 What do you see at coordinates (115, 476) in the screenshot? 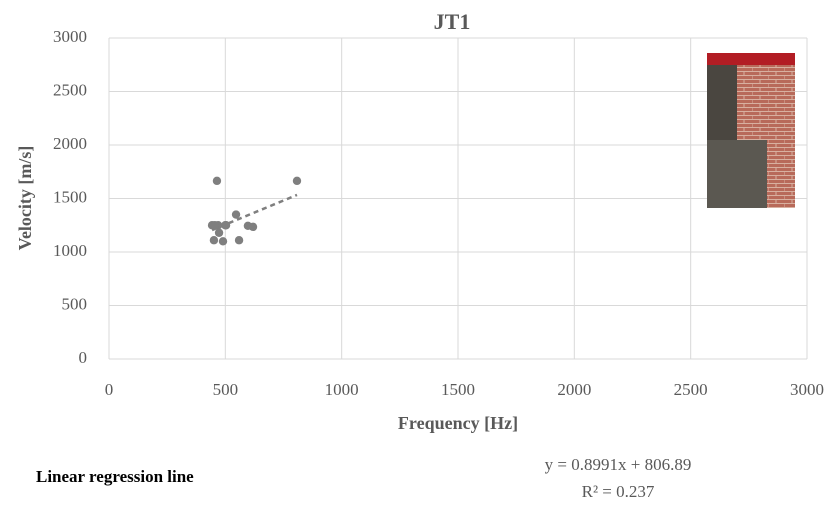
I see `annotation: Linear regression line` at bounding box center [115, 476].